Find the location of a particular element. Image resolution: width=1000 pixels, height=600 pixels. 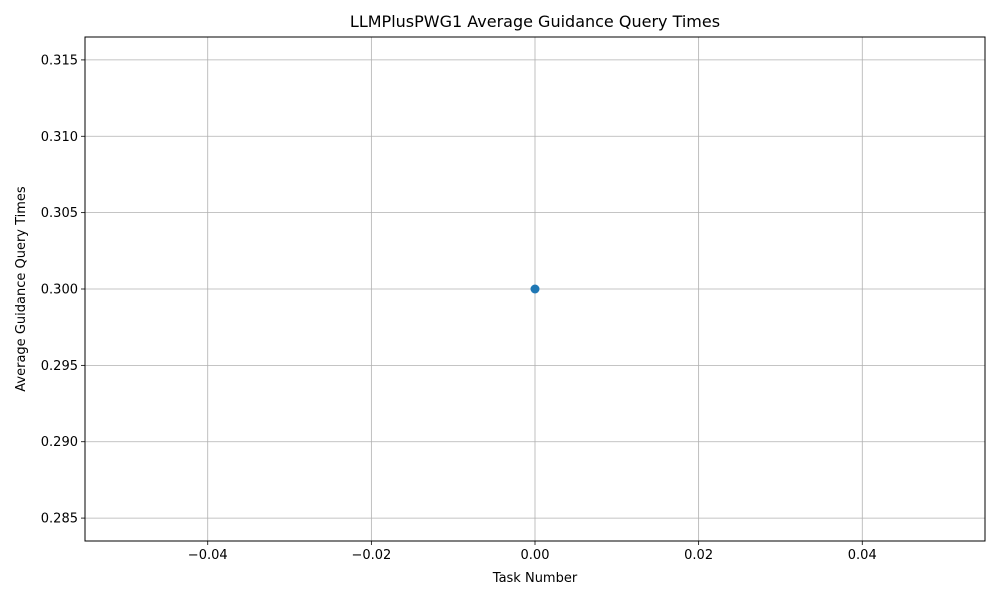

x-tick-label: 0.04 is located at coordinates (862, 555).